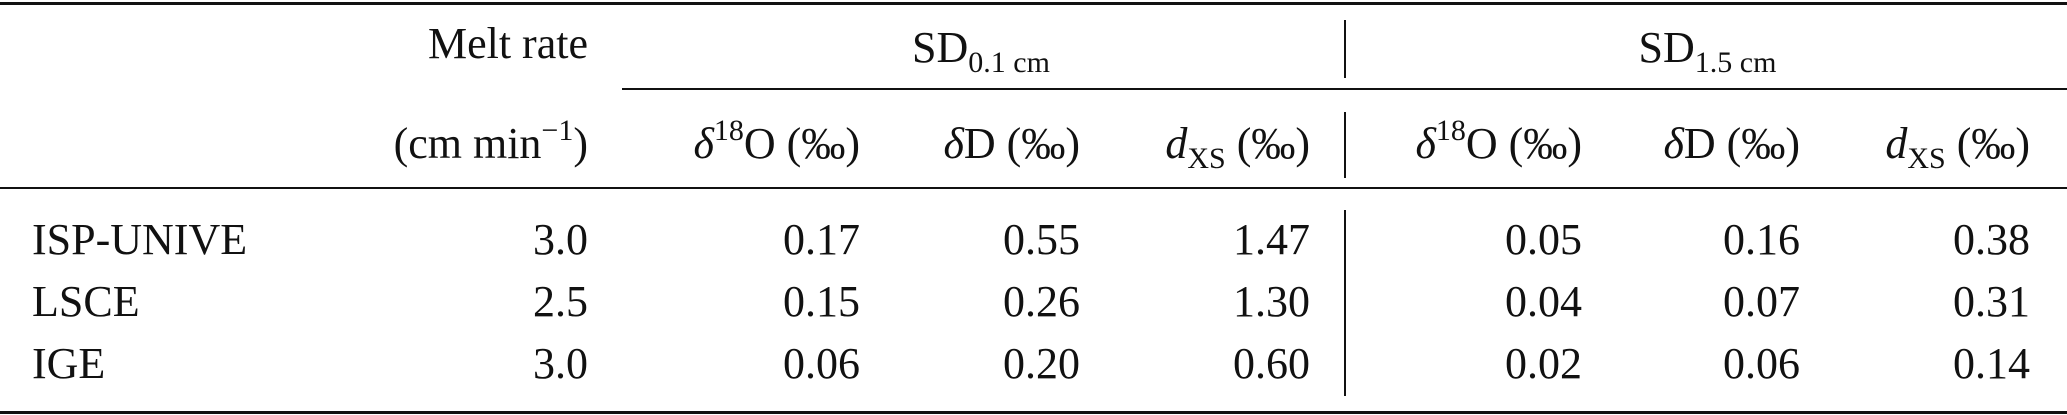 The image size is (2067, 415). Describe the element at coordinates (1271, 363) in the screenshot. I see `g1-dxs-value: 0.60` at that location.